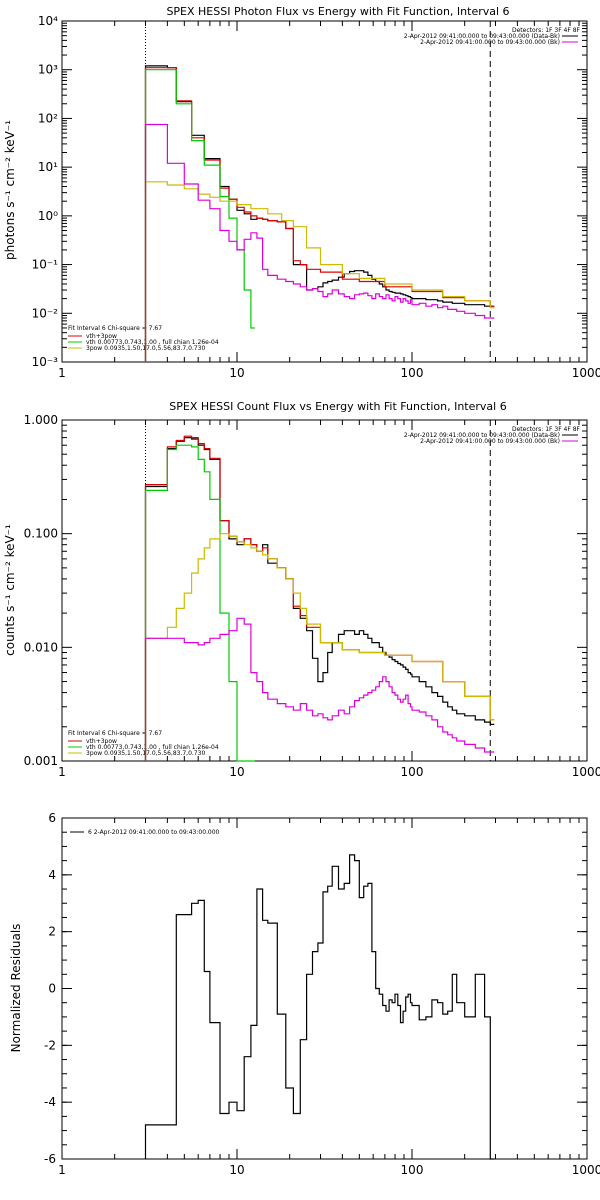 The image size is (600, 1200). What do you see at coordinates (41, 534) in the screenshot?
I see `count-y-tick-label: 0.100` at bounding box center [41, 534].